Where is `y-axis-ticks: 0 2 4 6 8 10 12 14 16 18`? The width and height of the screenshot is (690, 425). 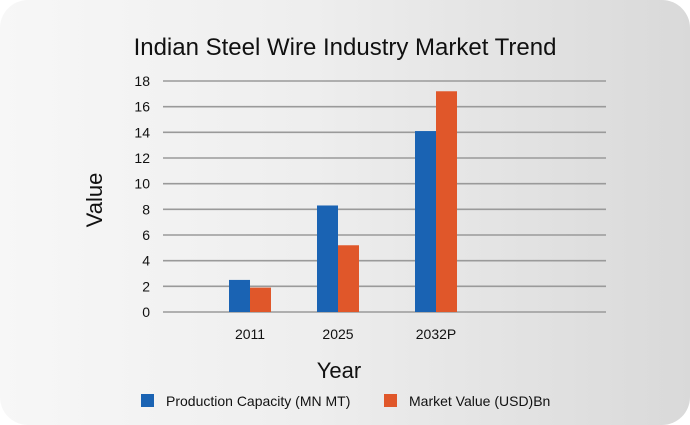 y-axis-ticks: 0 2 4 6 8 10 12 14 16 18 is located at coordinates (142, 196).